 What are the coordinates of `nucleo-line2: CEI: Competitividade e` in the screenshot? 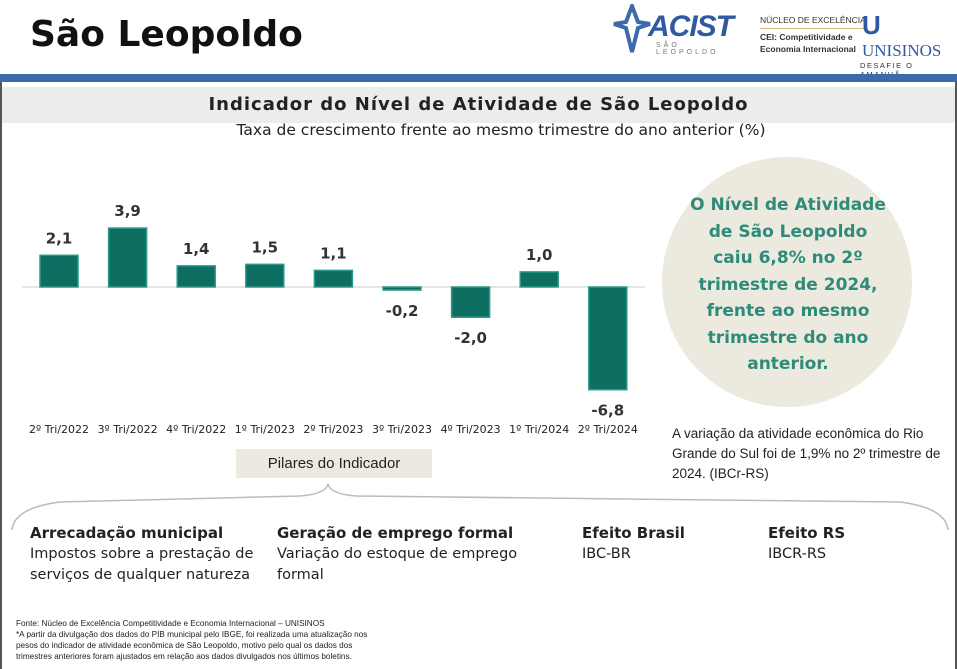 It's located at (806, 37).